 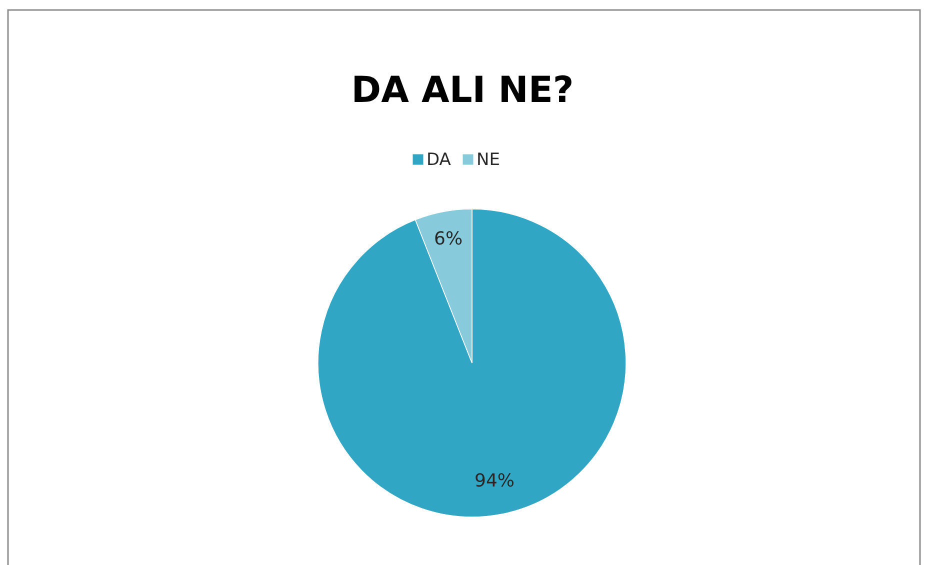 What do you see at coordinates (462, 90) in the screenshot?
I see `chart-title: DA ALI NE?` at bounding box center [462, 90].